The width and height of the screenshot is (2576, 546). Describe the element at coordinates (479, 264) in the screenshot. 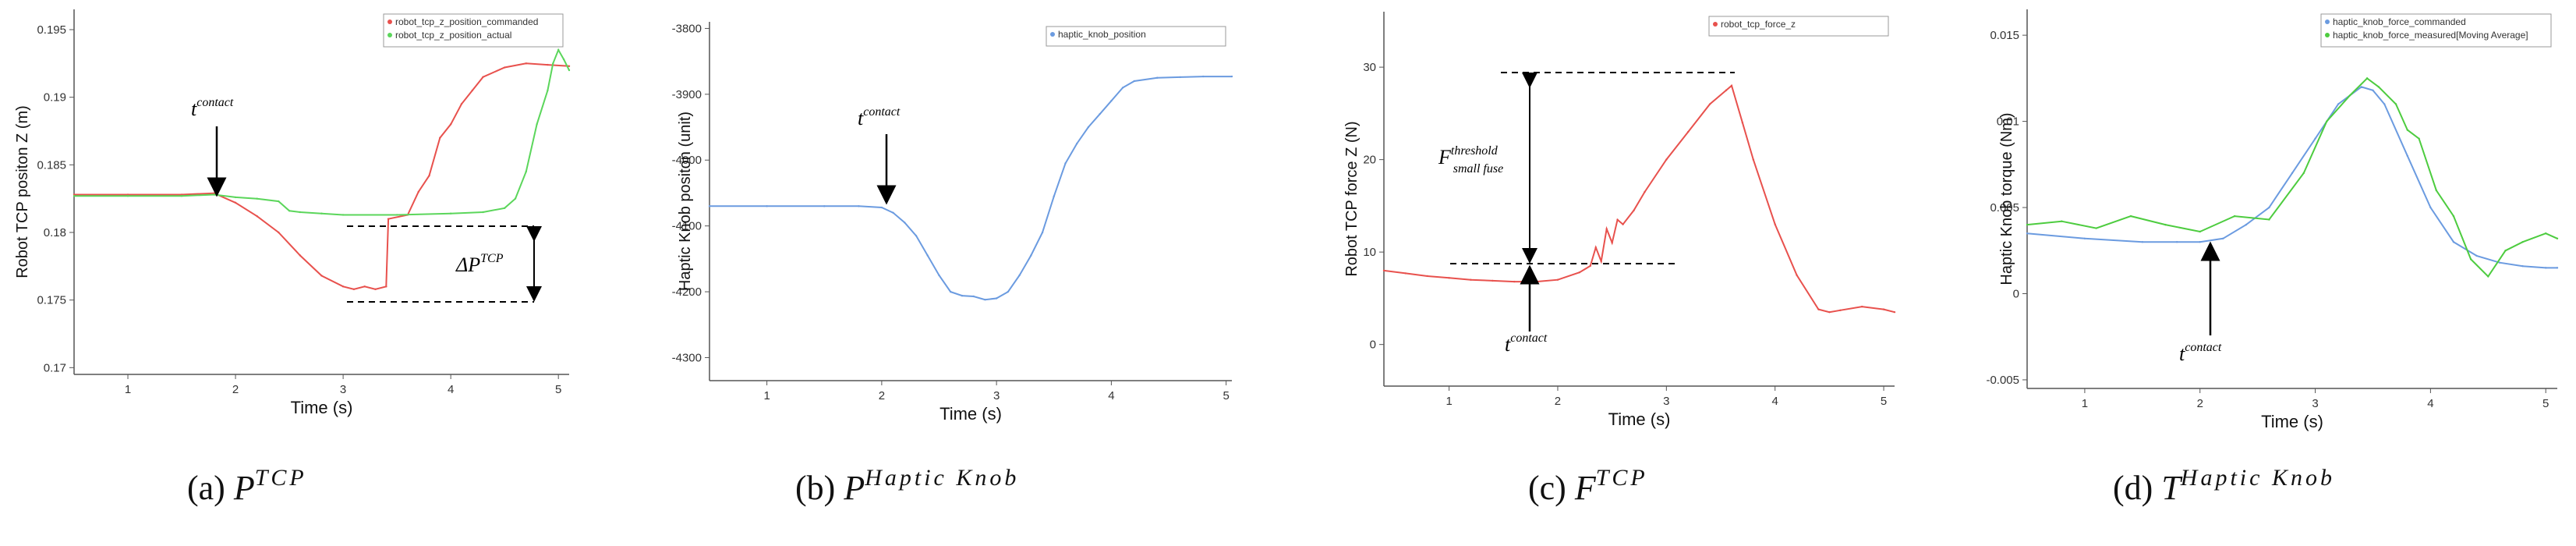

I see `annotation-text: ΔPTCP` at that location.